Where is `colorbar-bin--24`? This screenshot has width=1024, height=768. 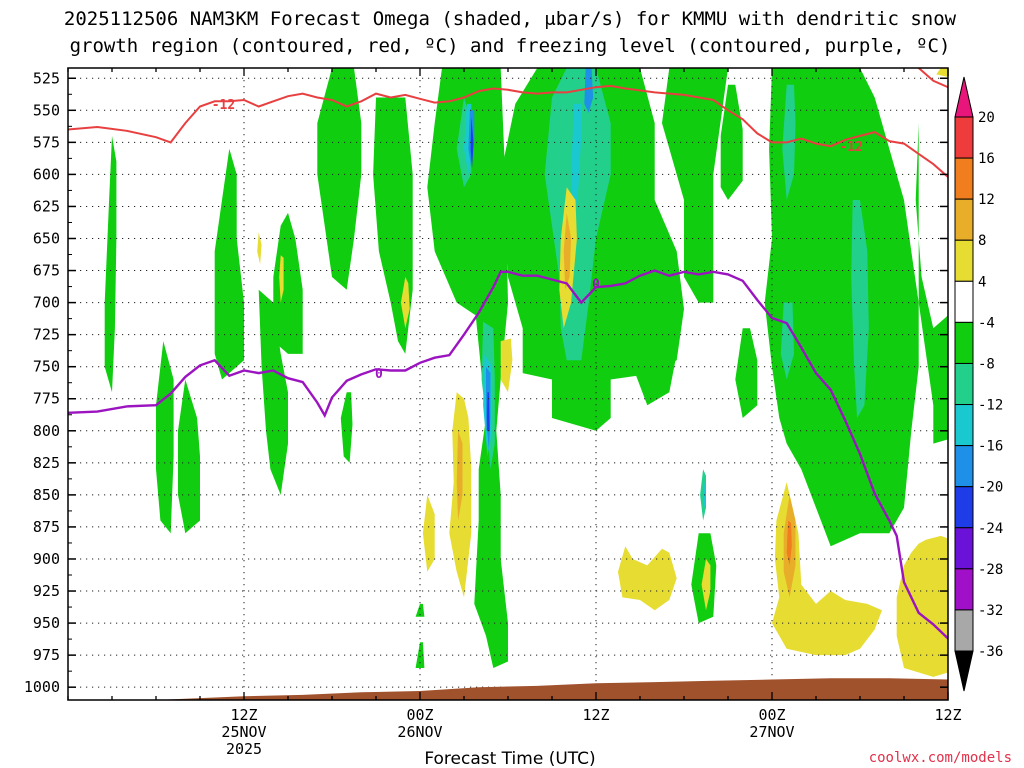
colorbar-bin--24 is located at coordinates (964, 507).